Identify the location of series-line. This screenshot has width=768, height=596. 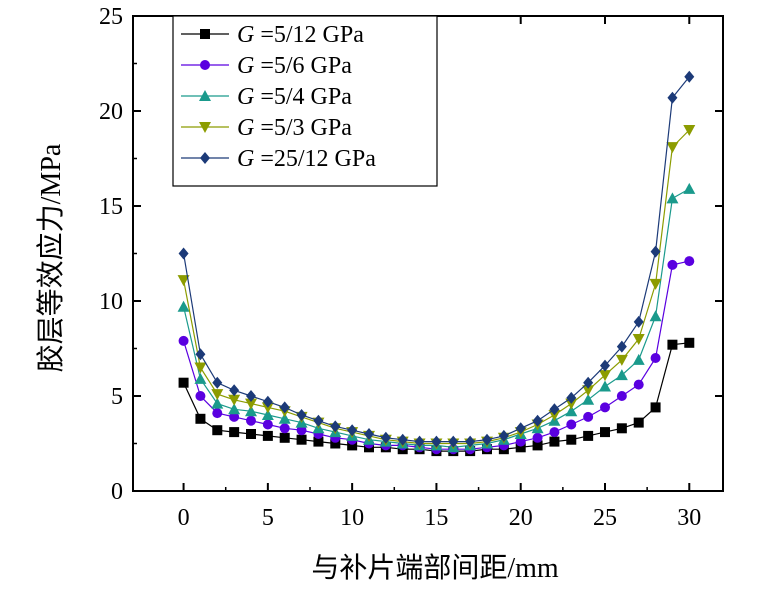
(436, 397).